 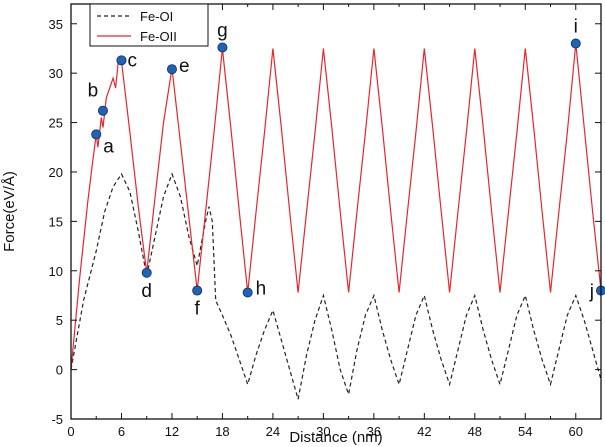 What do you see at coordinates (121, 60) in the screenshot?
I see `marker-c` at bounding box center [121, 60].